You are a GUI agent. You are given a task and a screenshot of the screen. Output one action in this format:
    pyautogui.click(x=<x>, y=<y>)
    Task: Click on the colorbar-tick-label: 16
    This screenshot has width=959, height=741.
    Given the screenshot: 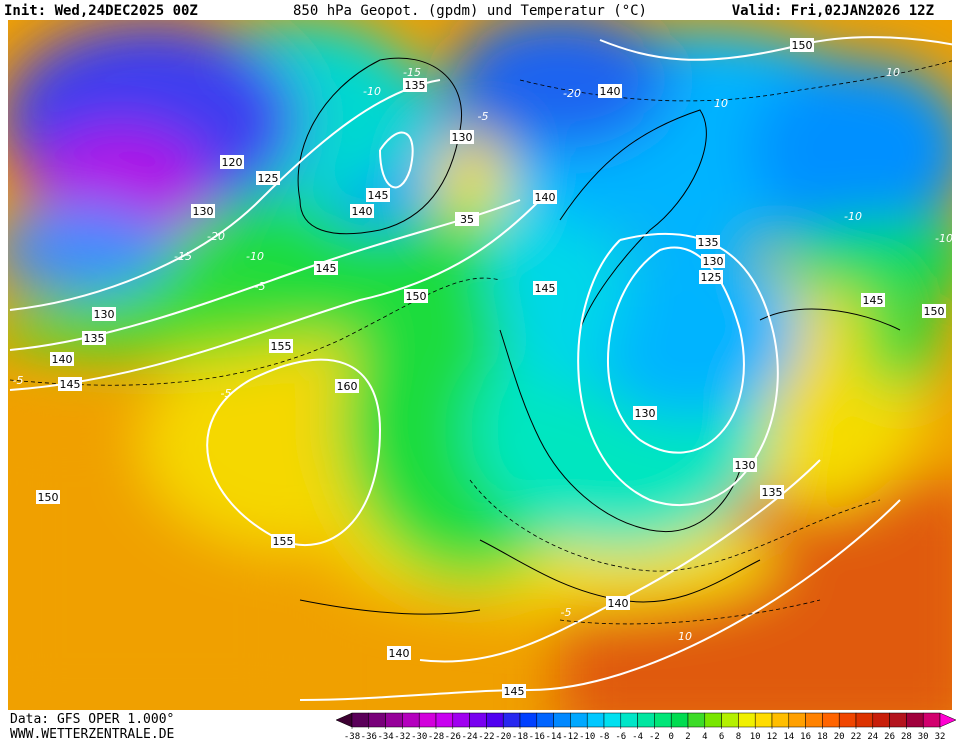 What is the action you would take?
    pyautogui.click(x=805, y=736)
    